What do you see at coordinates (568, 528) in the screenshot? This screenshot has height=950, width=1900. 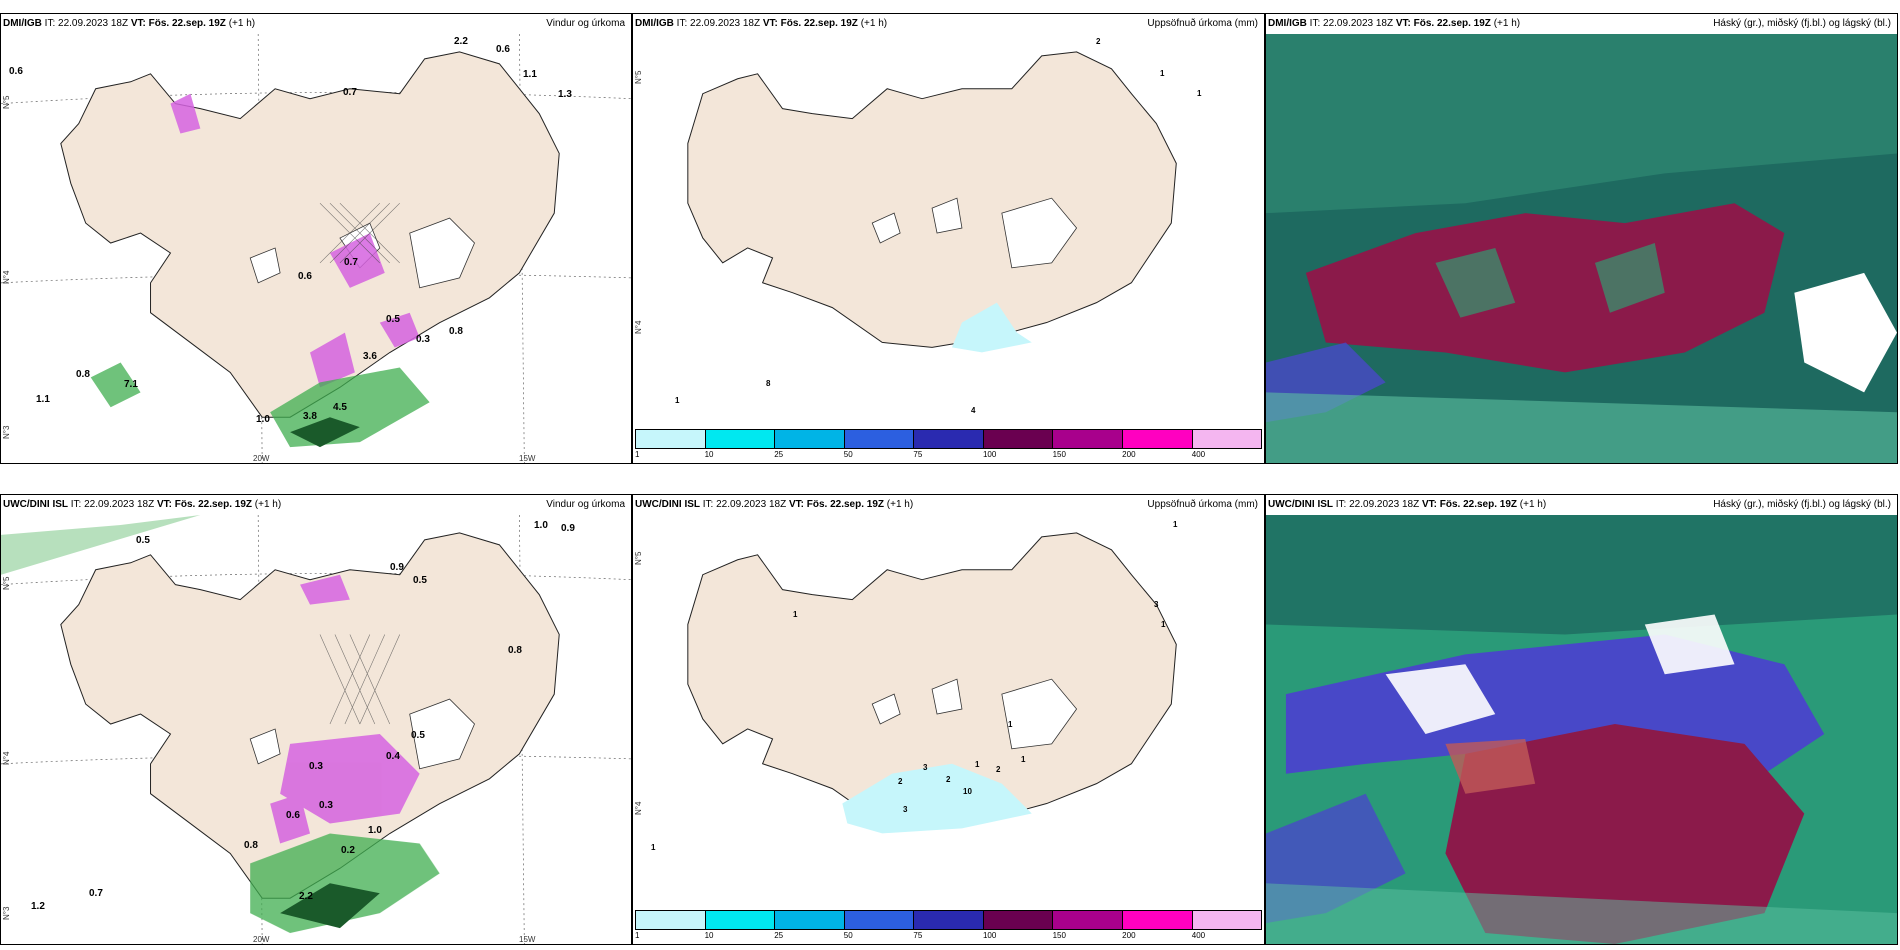 I see `precip-value: 0.9` at bounding box center [568, 528].